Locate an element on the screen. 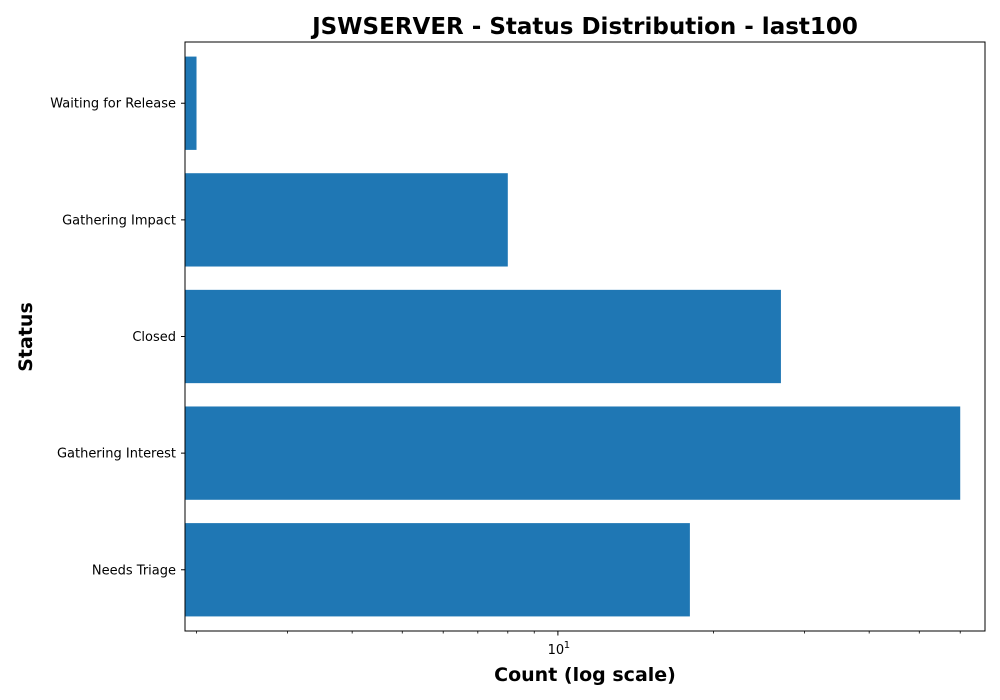 Image resolution: width=1000 pixels, height=700 pixels. y-tick-label-gathering-interest: Gathering Interest is located at coordinates (116, 454).